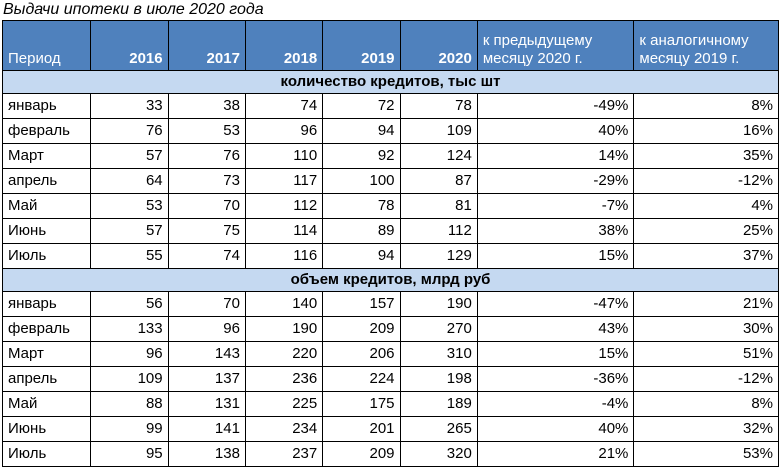  What do you see at coordinates (46, 45) in the screenshot?
I see `header-period: Период` at bounding box center [46, 45].